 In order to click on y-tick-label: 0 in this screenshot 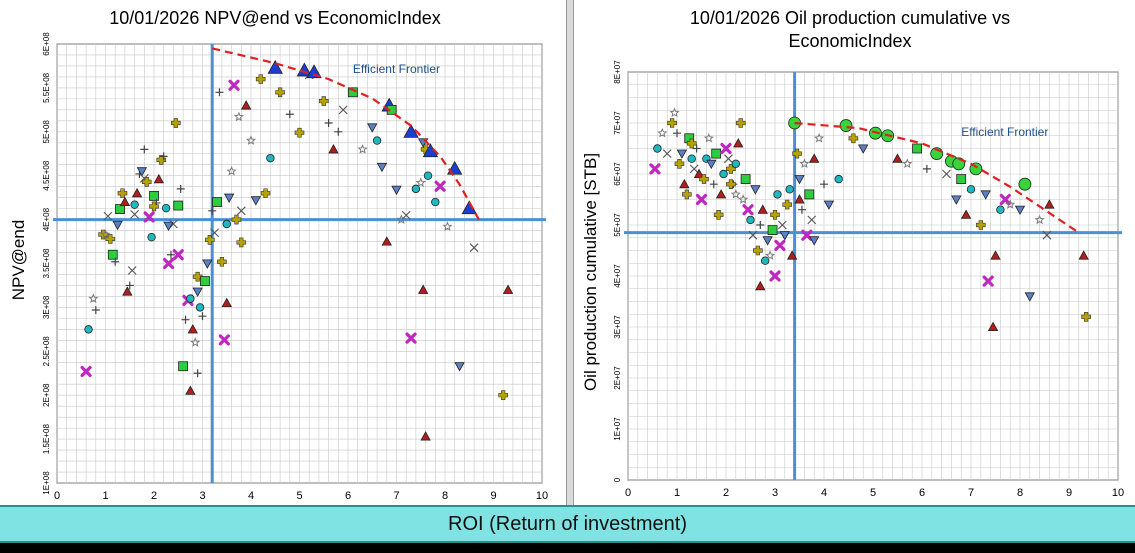, I will do `click(617, 479)`.